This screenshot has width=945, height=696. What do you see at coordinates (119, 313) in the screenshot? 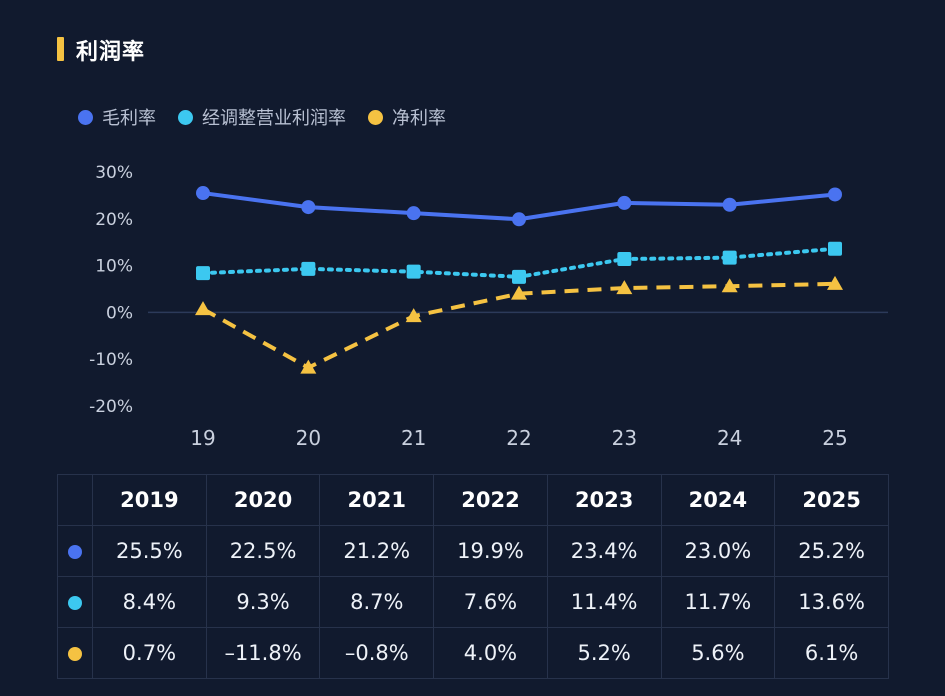
I see `y-tick-label: 0%` at bounding box center [119, 313].